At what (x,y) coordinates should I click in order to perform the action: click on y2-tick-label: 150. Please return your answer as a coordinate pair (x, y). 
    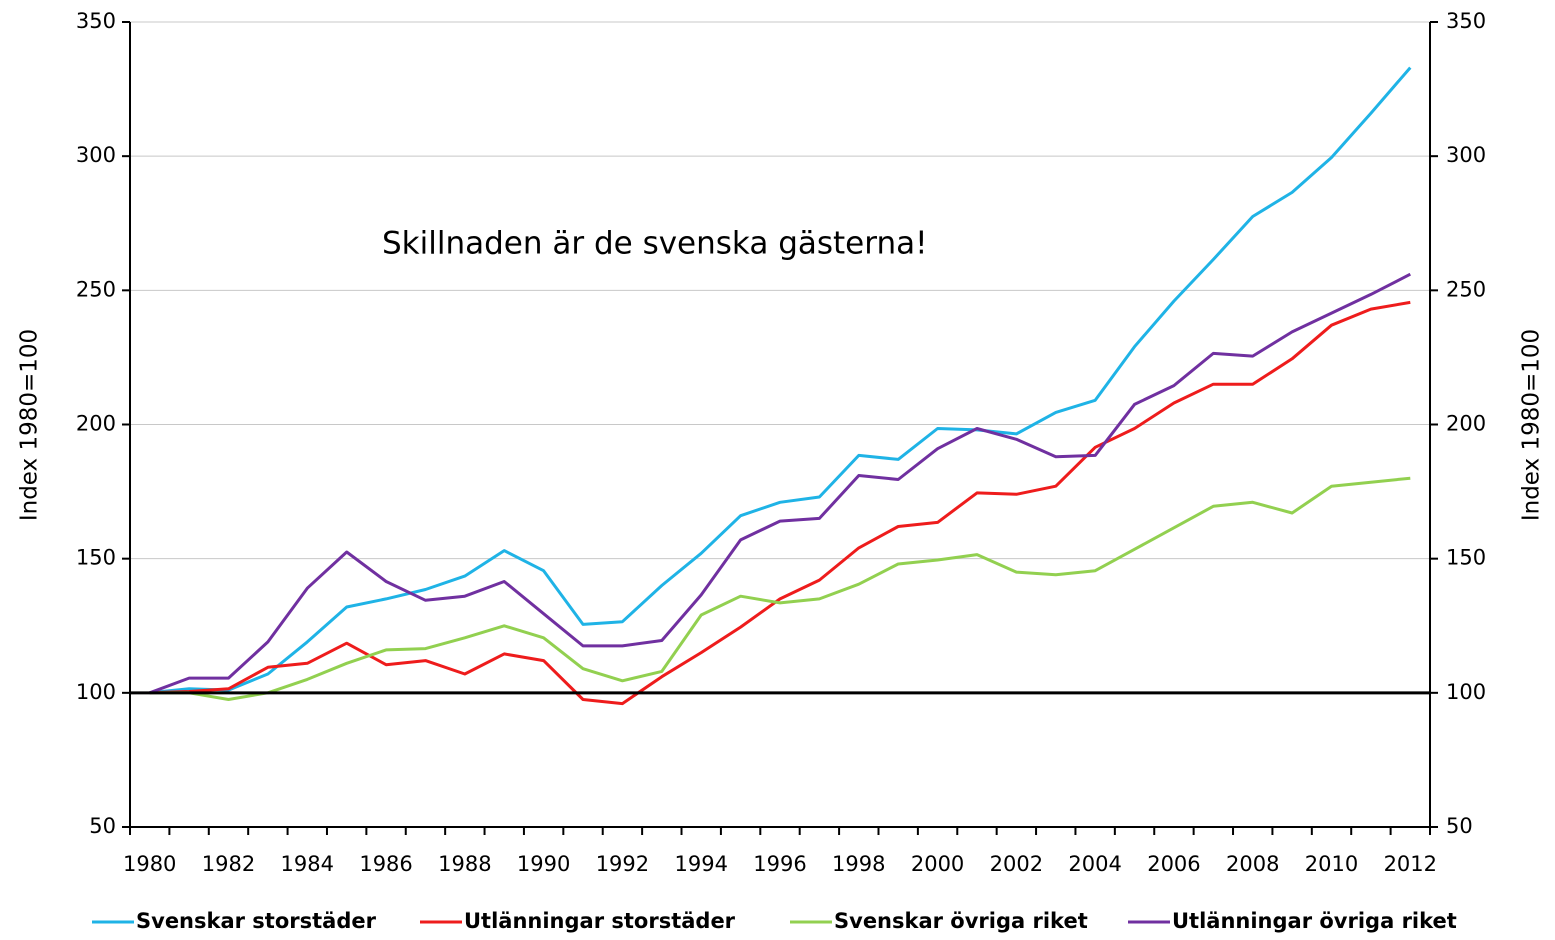
    Looking at the image, I should click on (1466, 558).